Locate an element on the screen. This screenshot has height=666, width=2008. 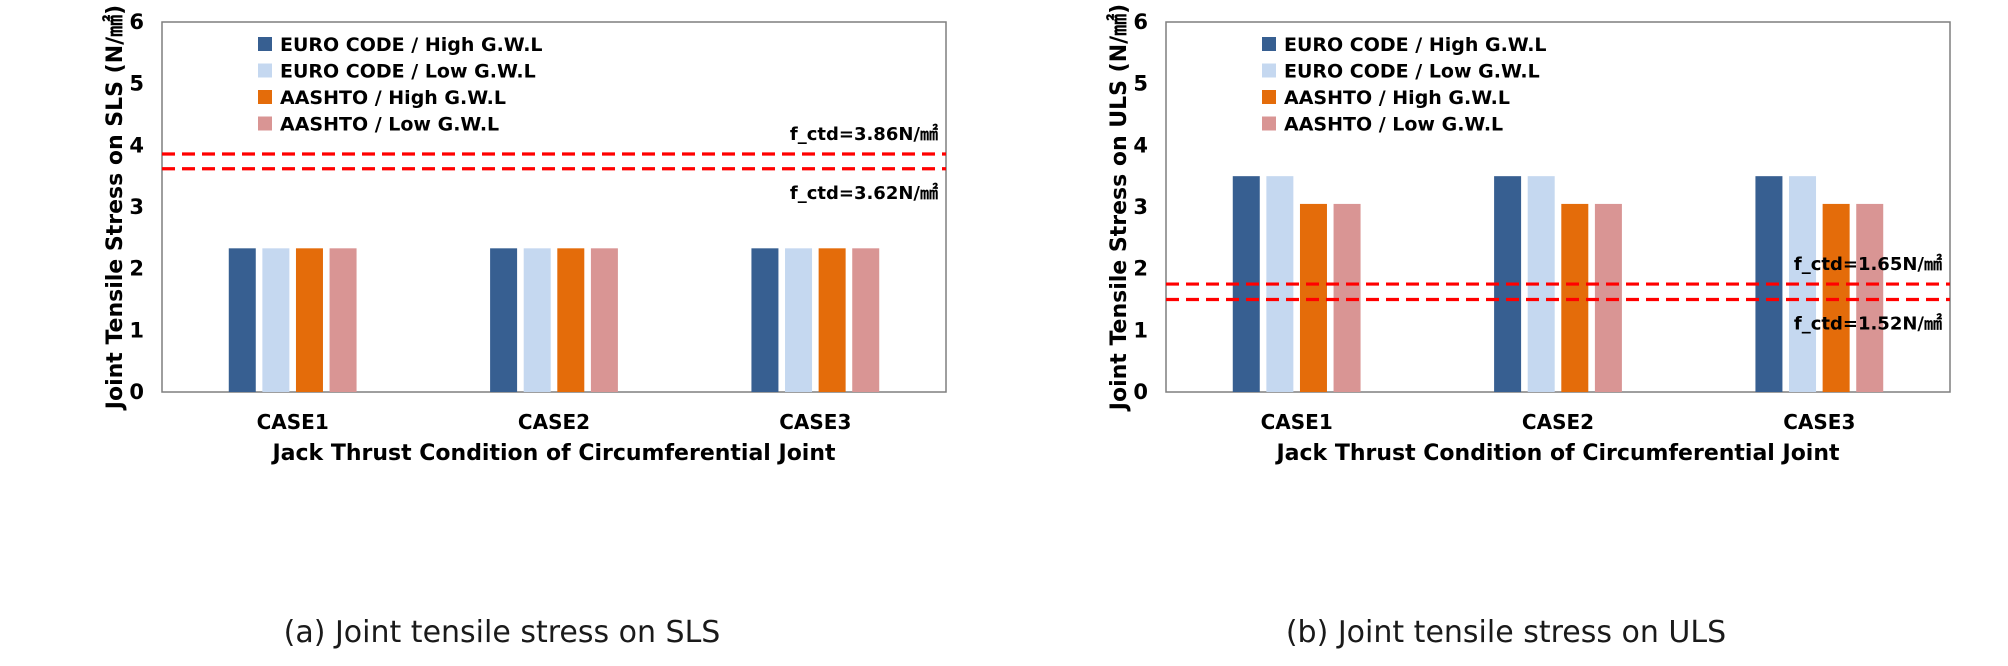
bar-sls-case3-s1 is located at coordinates (765, 320).